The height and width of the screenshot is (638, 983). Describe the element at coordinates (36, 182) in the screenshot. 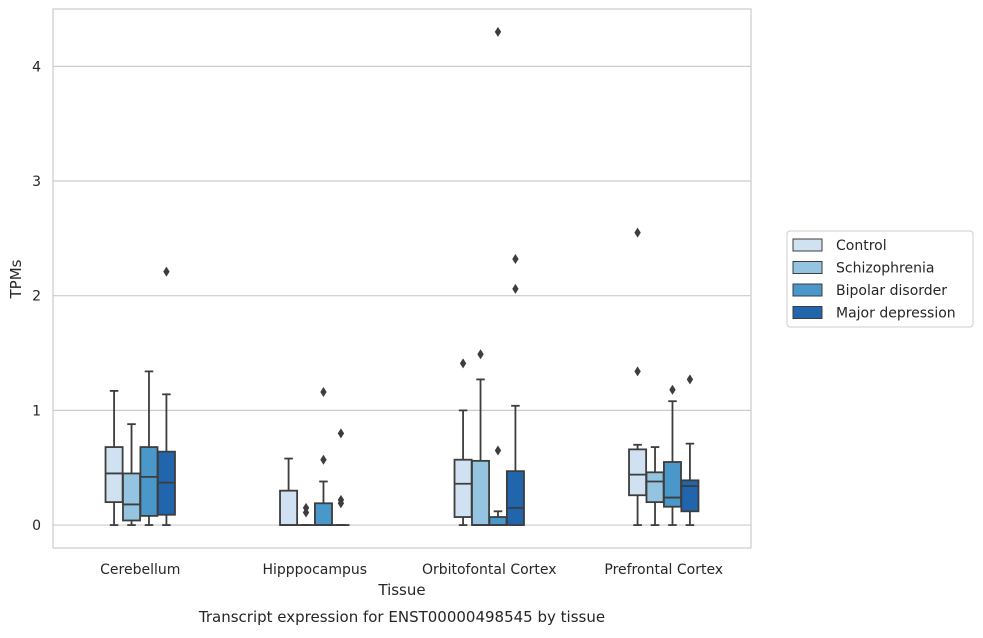

I see `y-tick-label: 3` at that location.